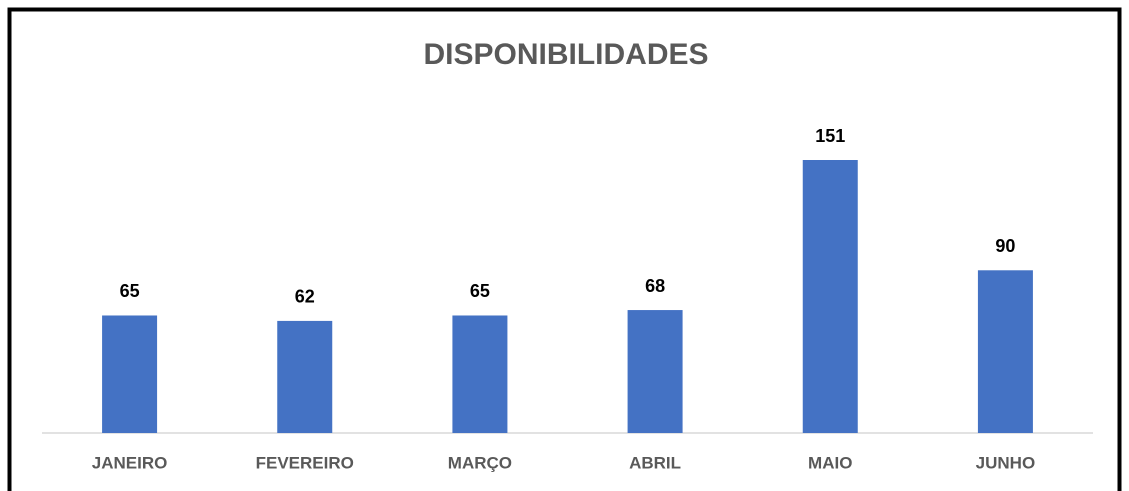  What do you see at coordinates (1005, 246) in the screenshot?
I see `data-label: 90` at bounding box center [1005, 246].